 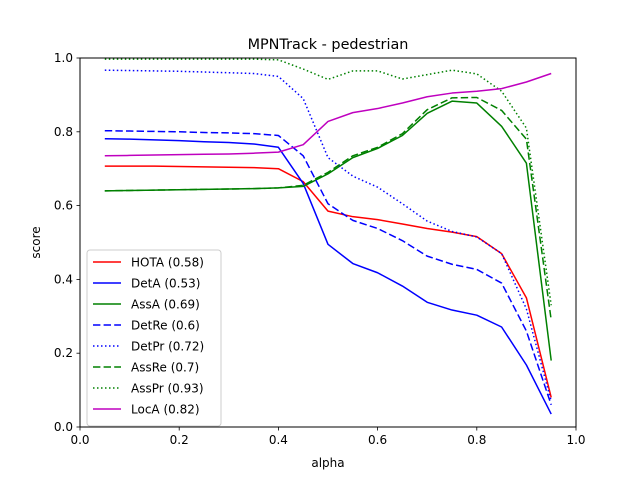 I want to click on x-tick-label: 0.8, so click(x=476, y=440).